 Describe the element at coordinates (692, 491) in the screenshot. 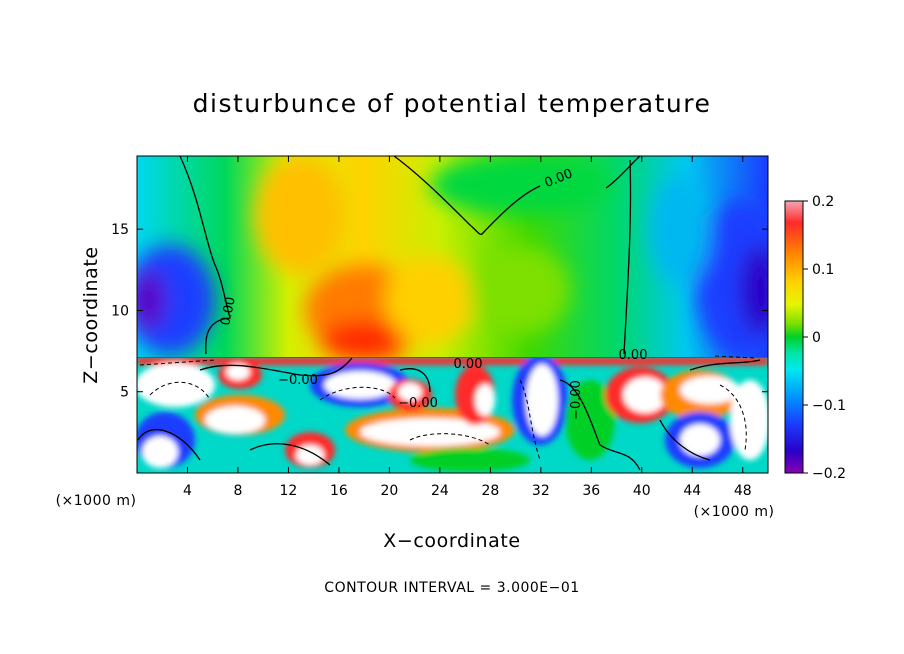

I see `x-tick-label: 44` at that location.